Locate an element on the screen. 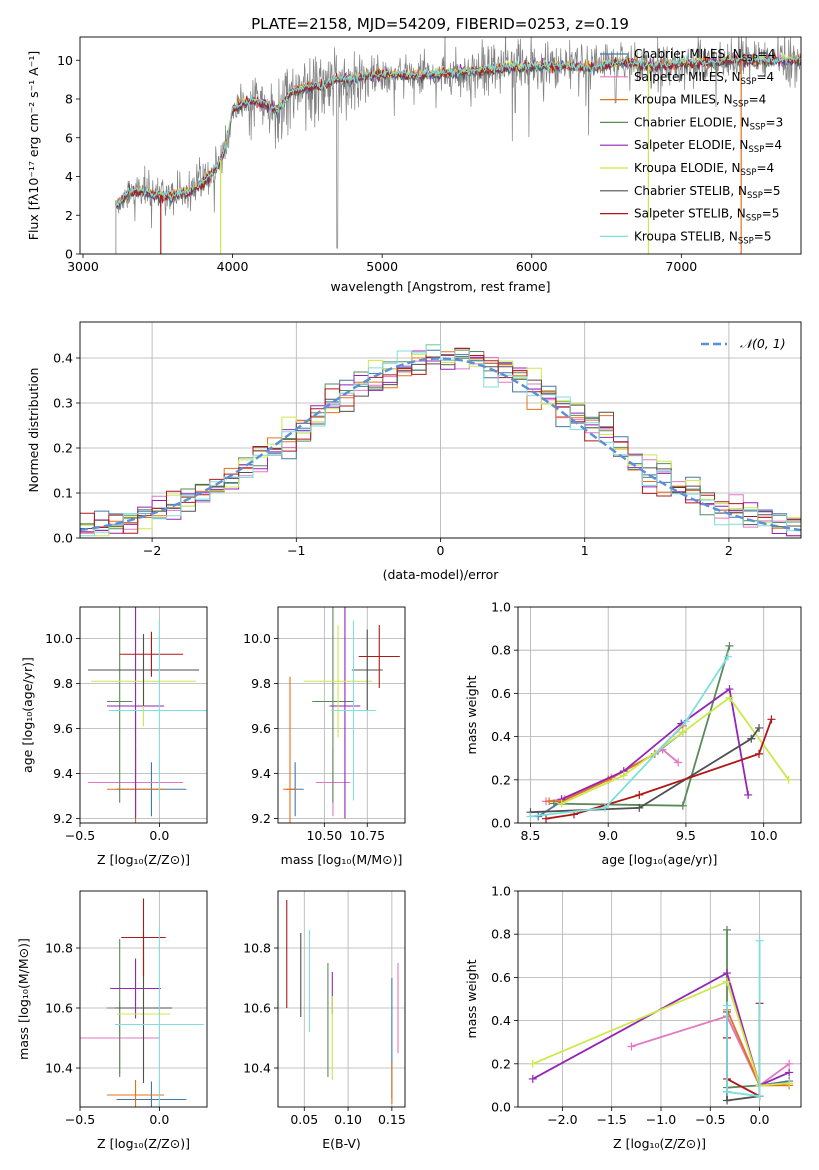 This screenshot has height=1170, width=819. y-tick-label: 9.4 is located at coordinates (63, 773).